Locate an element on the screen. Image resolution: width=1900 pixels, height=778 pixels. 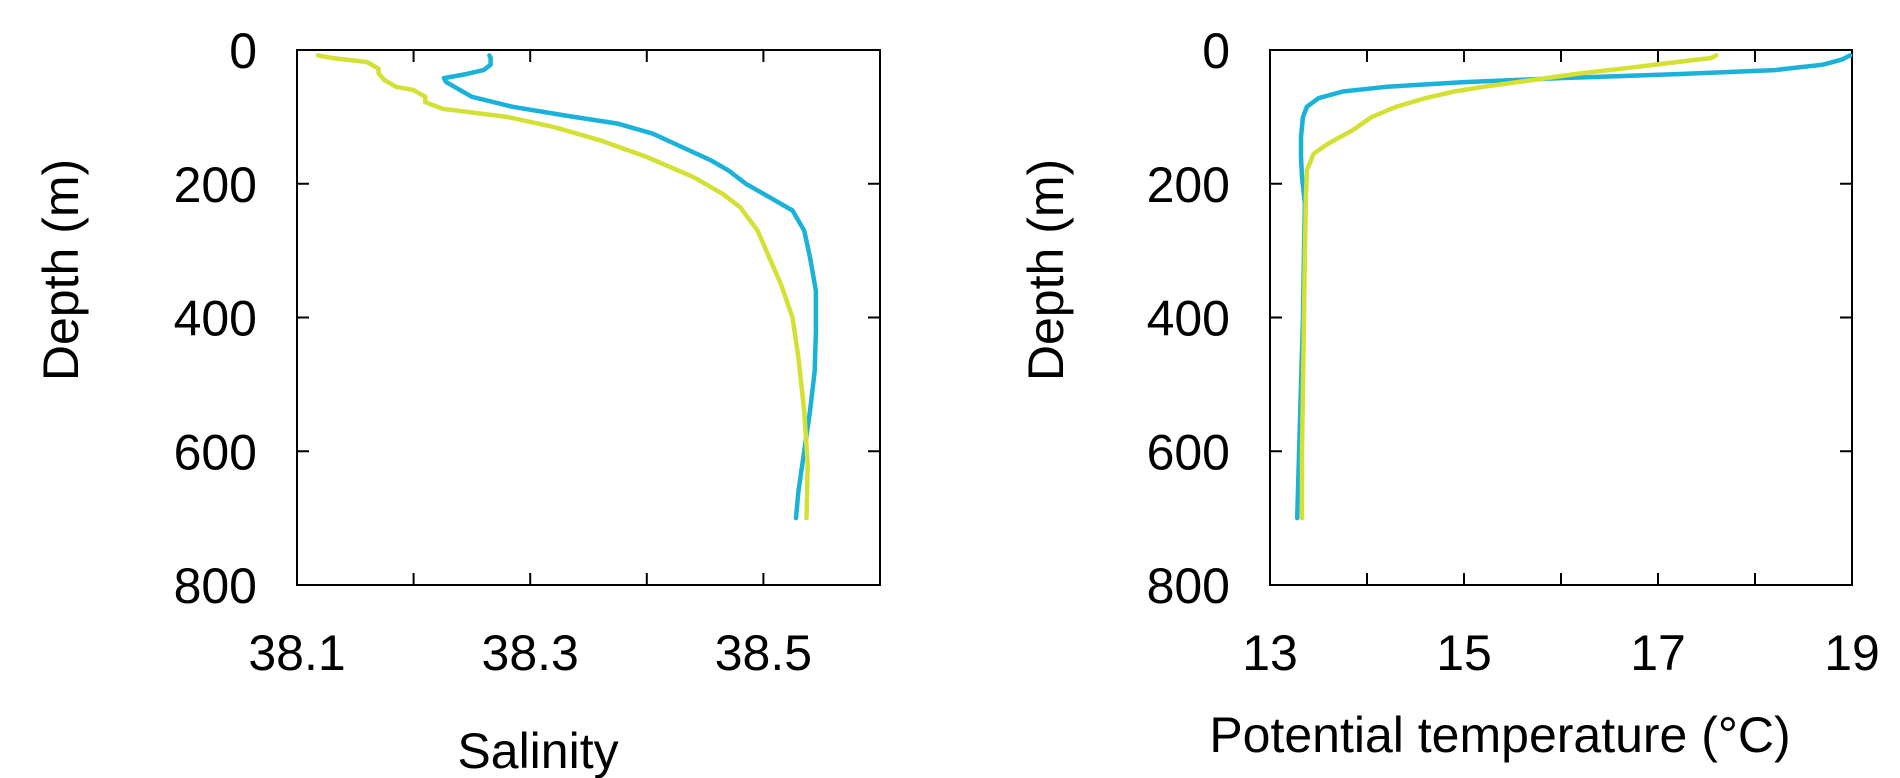
temperature-y-tick-label: 600 is located at coordinates (1188, 452).